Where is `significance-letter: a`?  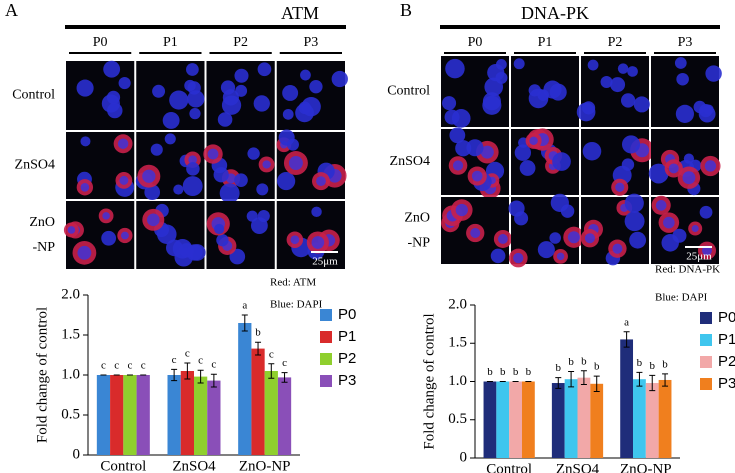
significance-letter: a is located at coordinates (626, 322).